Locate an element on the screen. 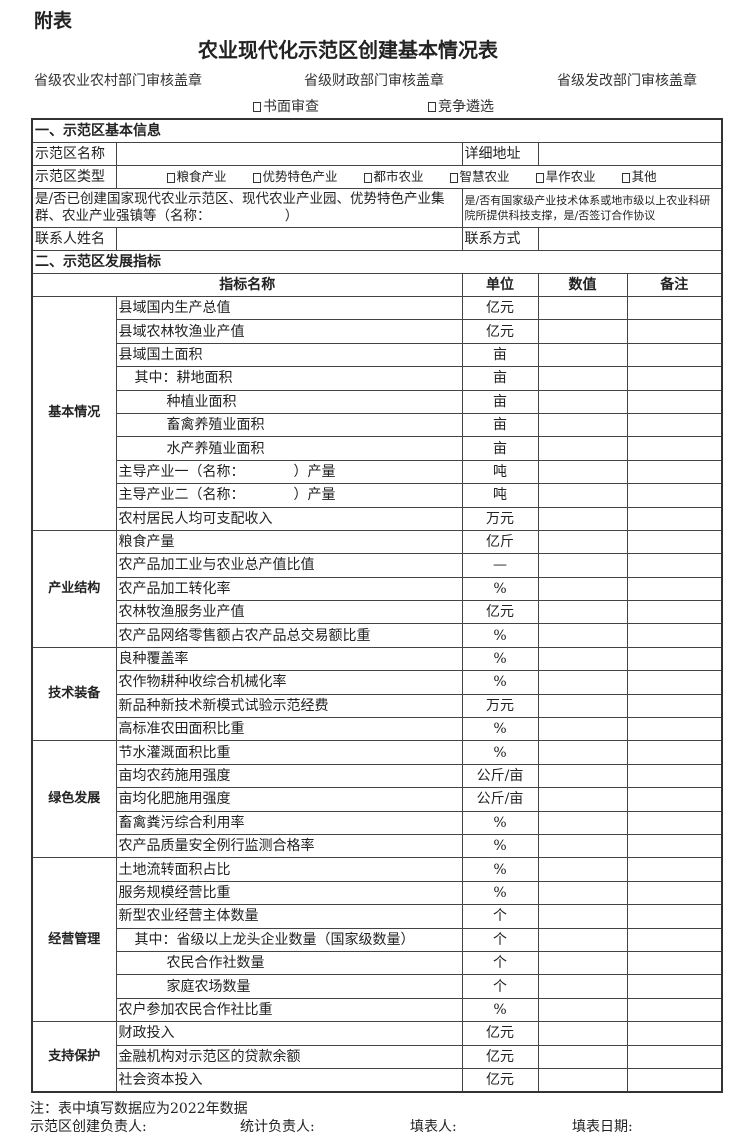 This screenshot has width=750, height=1136. type-option: 智慧农业 is located at coordinates (479, 176).